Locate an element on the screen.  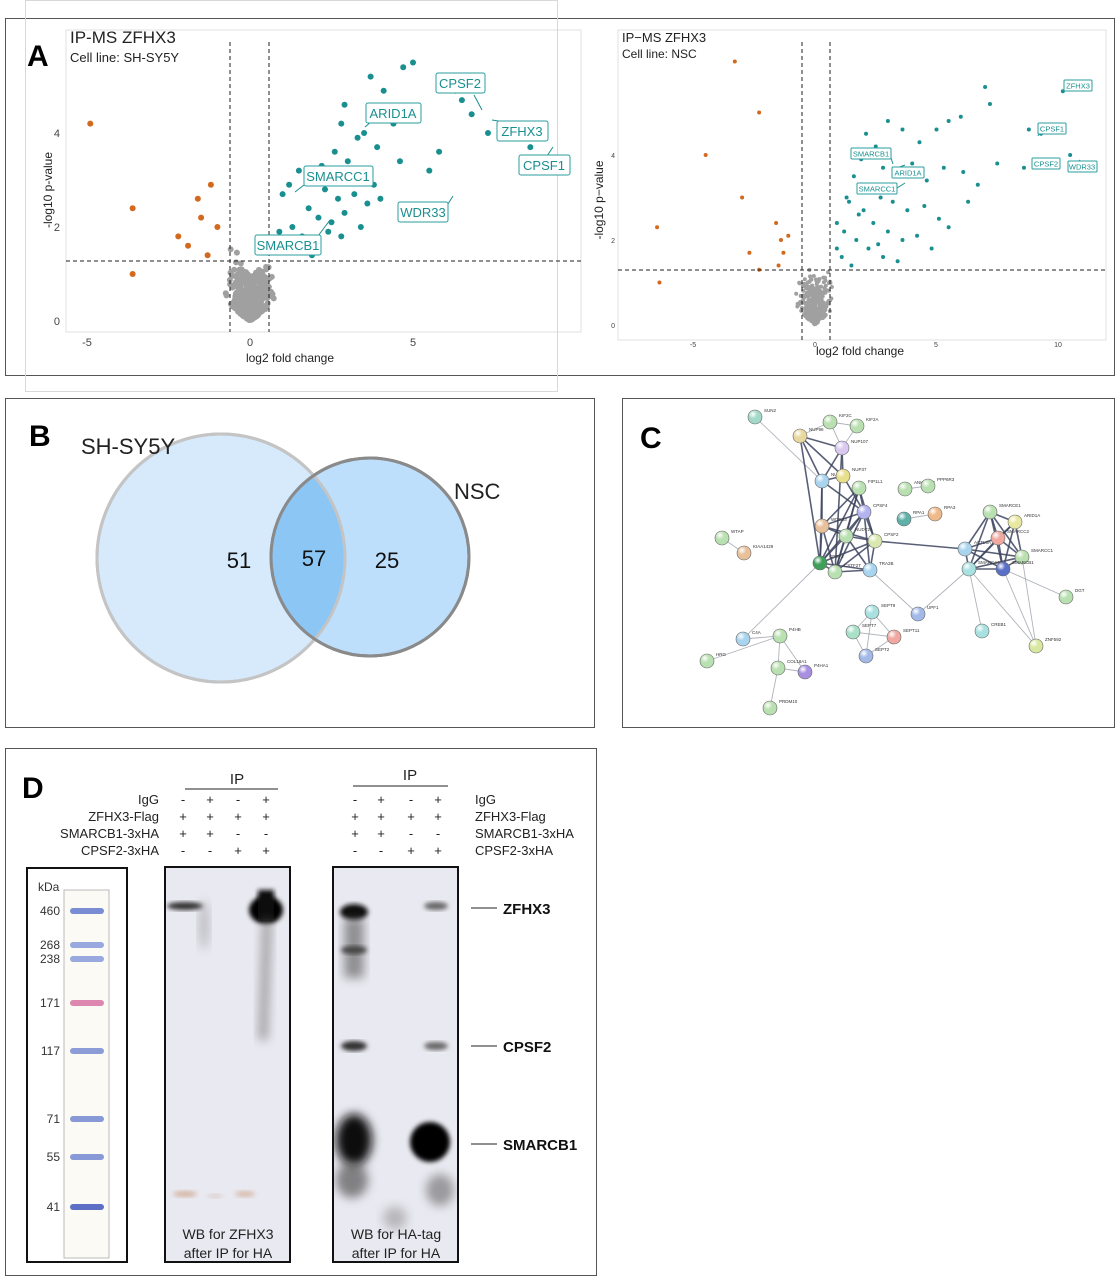
smear-bottom-mid is located at coordinates (395, 1218).